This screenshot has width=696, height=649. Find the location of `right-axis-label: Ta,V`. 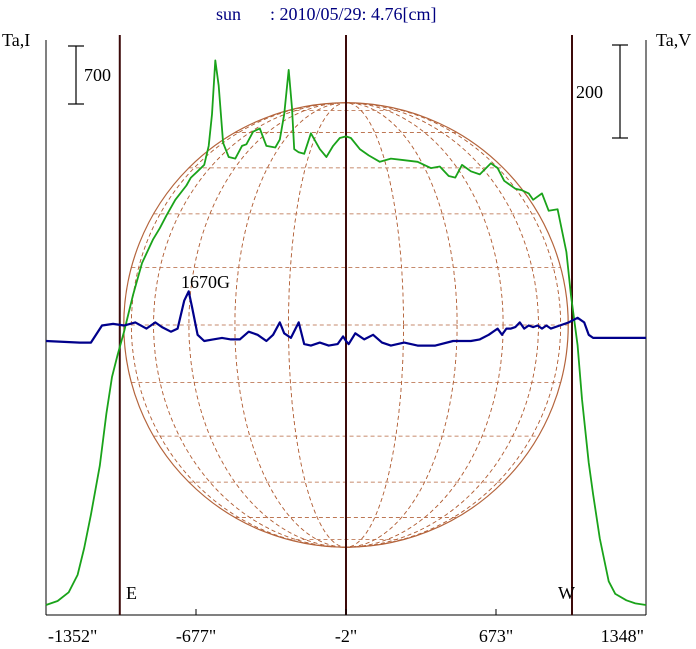

right-axis-label: Ta,V is located at coordinates (673, 40).